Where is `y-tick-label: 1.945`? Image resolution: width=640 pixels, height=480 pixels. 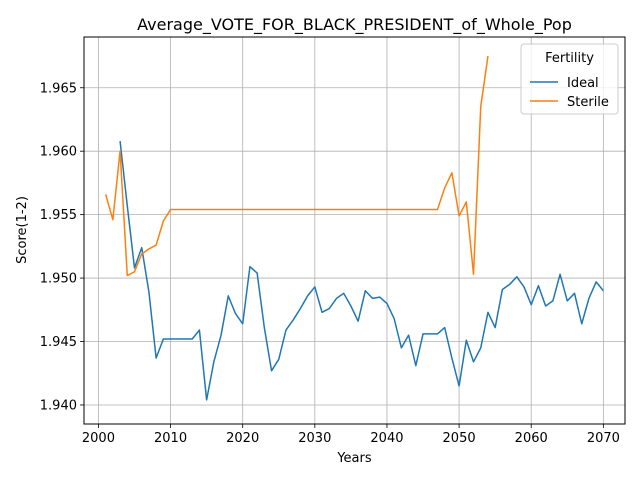 y-tick-label: 1.945 is located at coordinates (58, 342).